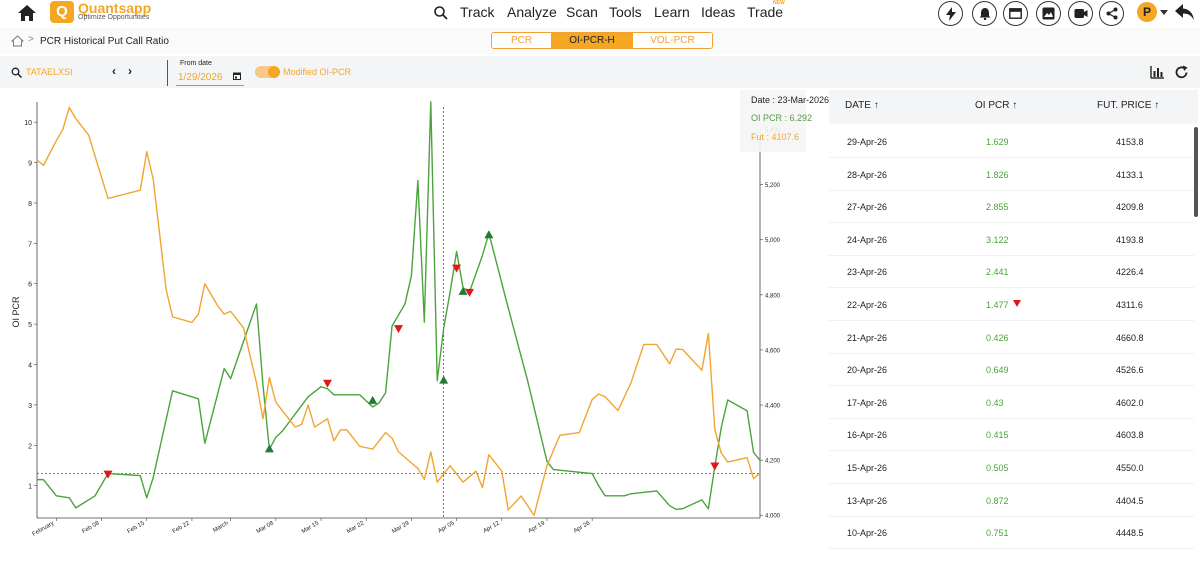 Image resolution: width=1200 pixels, height=571 pixels. I want to click on right-tick-label: 5,200, so click(773, 186).